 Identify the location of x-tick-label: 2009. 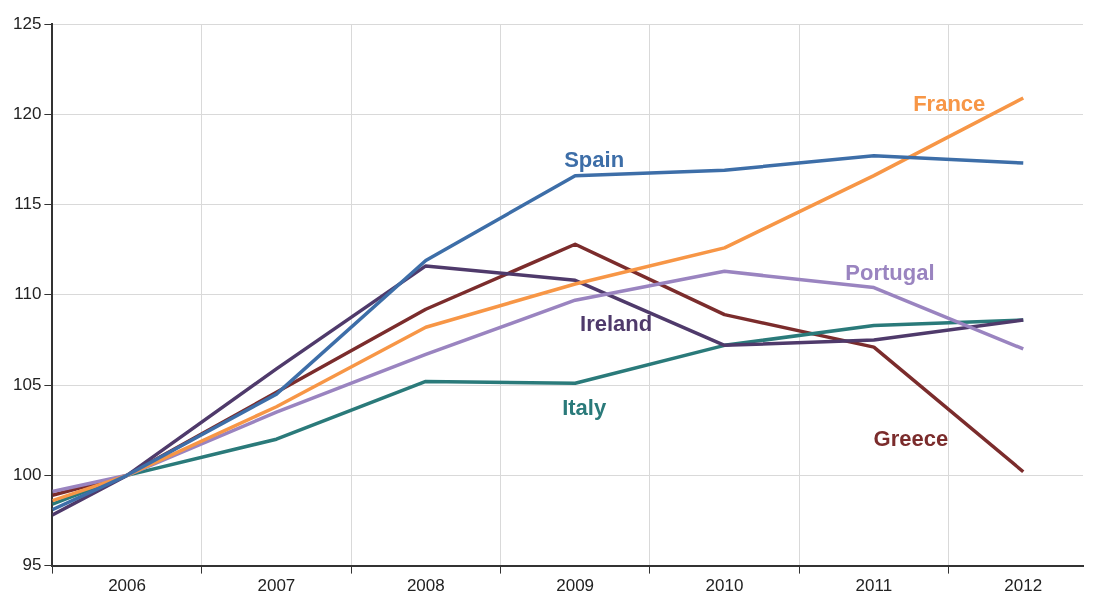
(575, 586).